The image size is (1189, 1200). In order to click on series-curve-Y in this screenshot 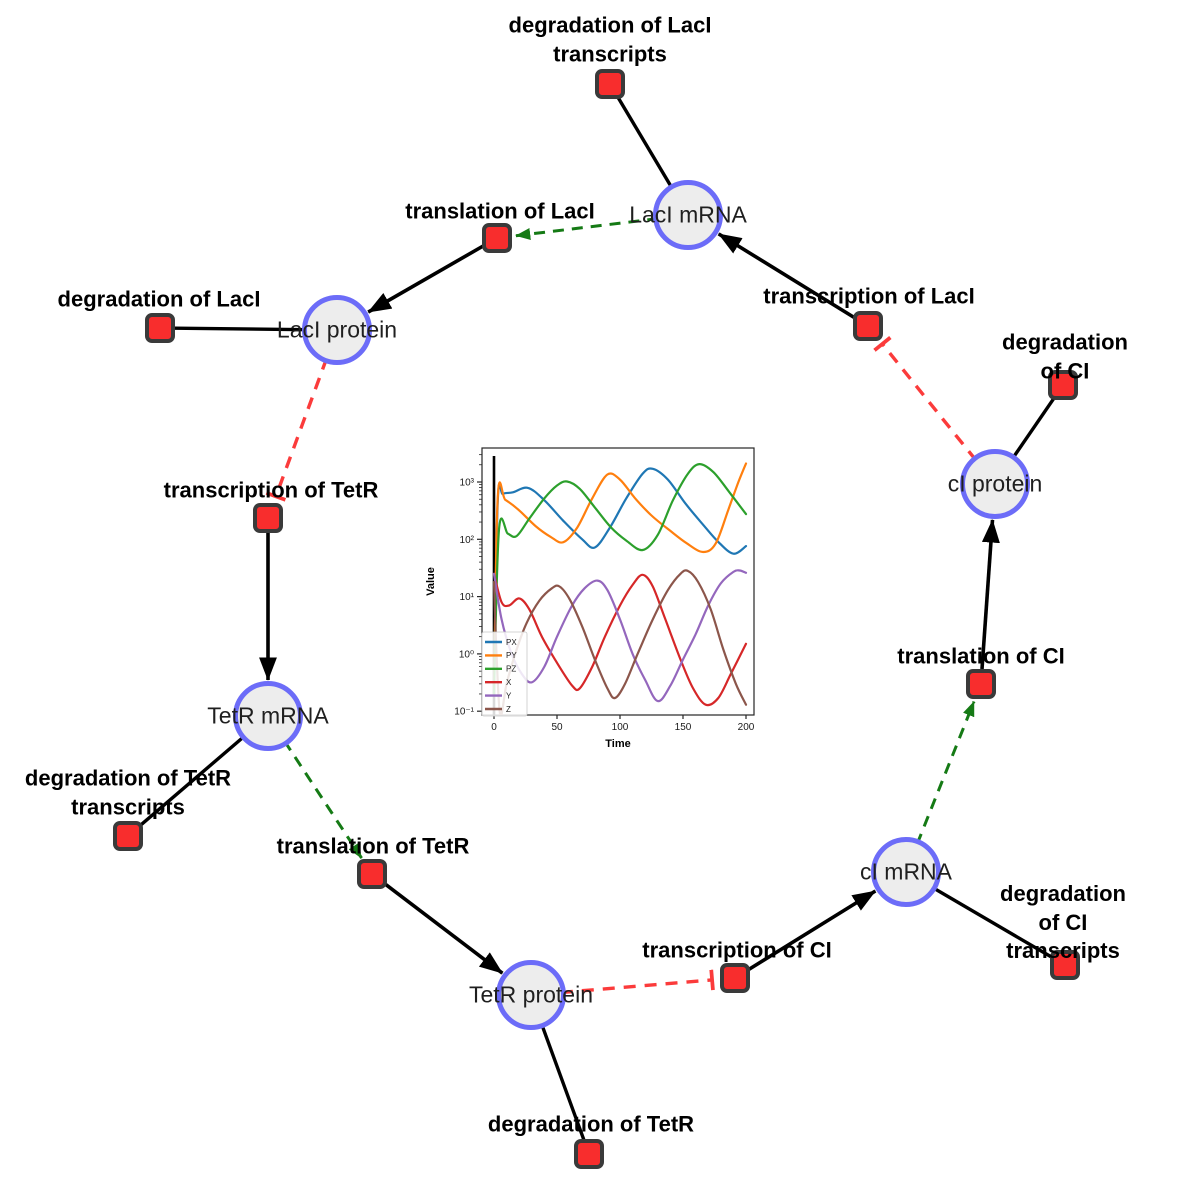, I will do `click(620, 636)`.